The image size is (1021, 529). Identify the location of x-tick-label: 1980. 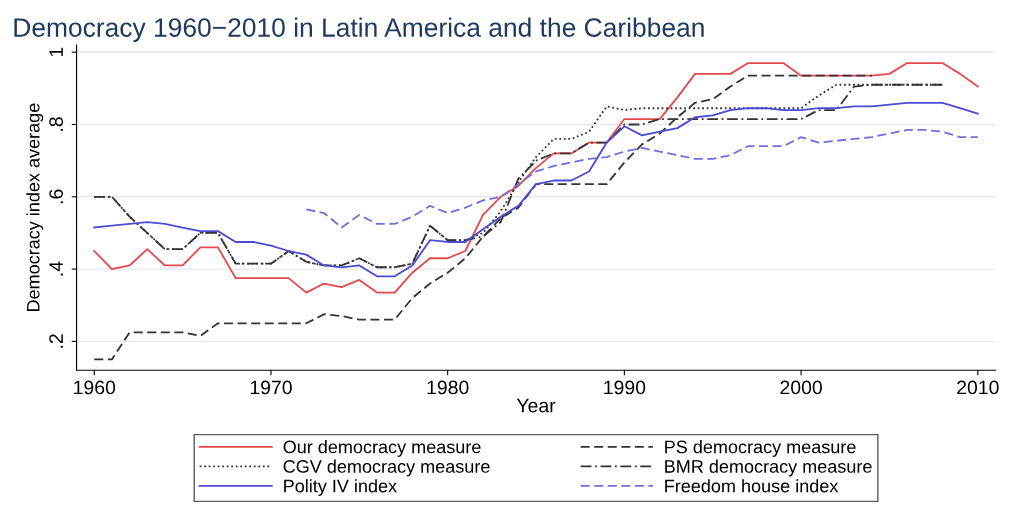
(448, 387).